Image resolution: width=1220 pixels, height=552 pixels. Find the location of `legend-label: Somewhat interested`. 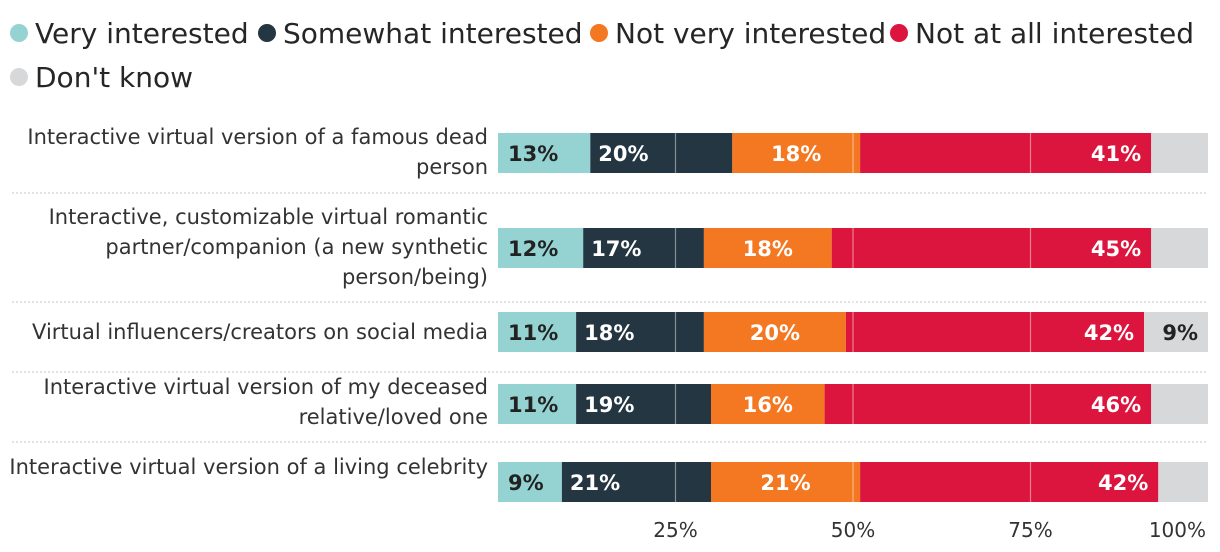

legend-label: Somewhat interested is located at coordinates (433, 33).